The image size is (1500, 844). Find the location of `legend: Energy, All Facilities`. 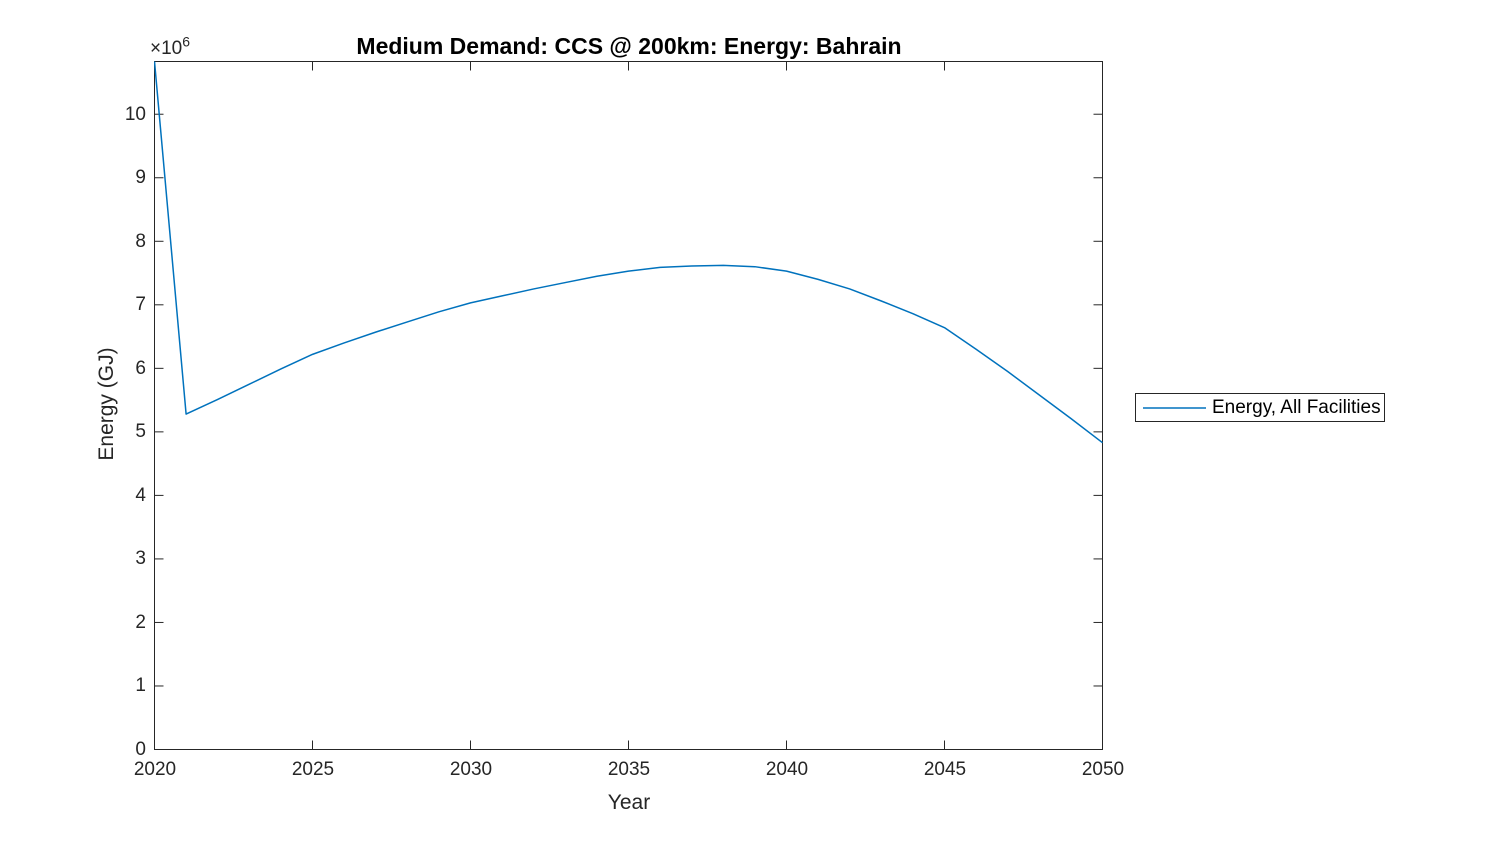

legend: Energy, All Facilities is located at coordinates (1260, 407).